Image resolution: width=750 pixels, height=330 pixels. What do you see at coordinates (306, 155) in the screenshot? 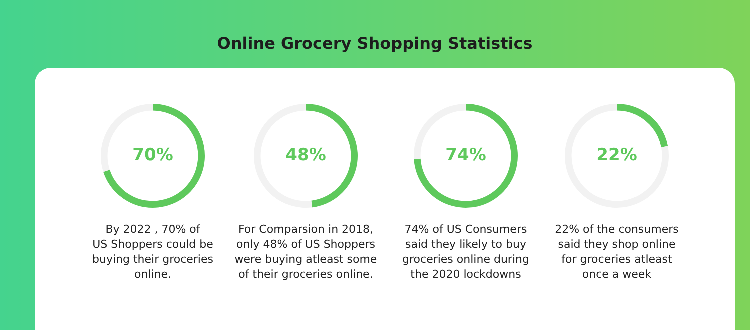
I see `data-label: 48%` at bounding box center [306, 155].